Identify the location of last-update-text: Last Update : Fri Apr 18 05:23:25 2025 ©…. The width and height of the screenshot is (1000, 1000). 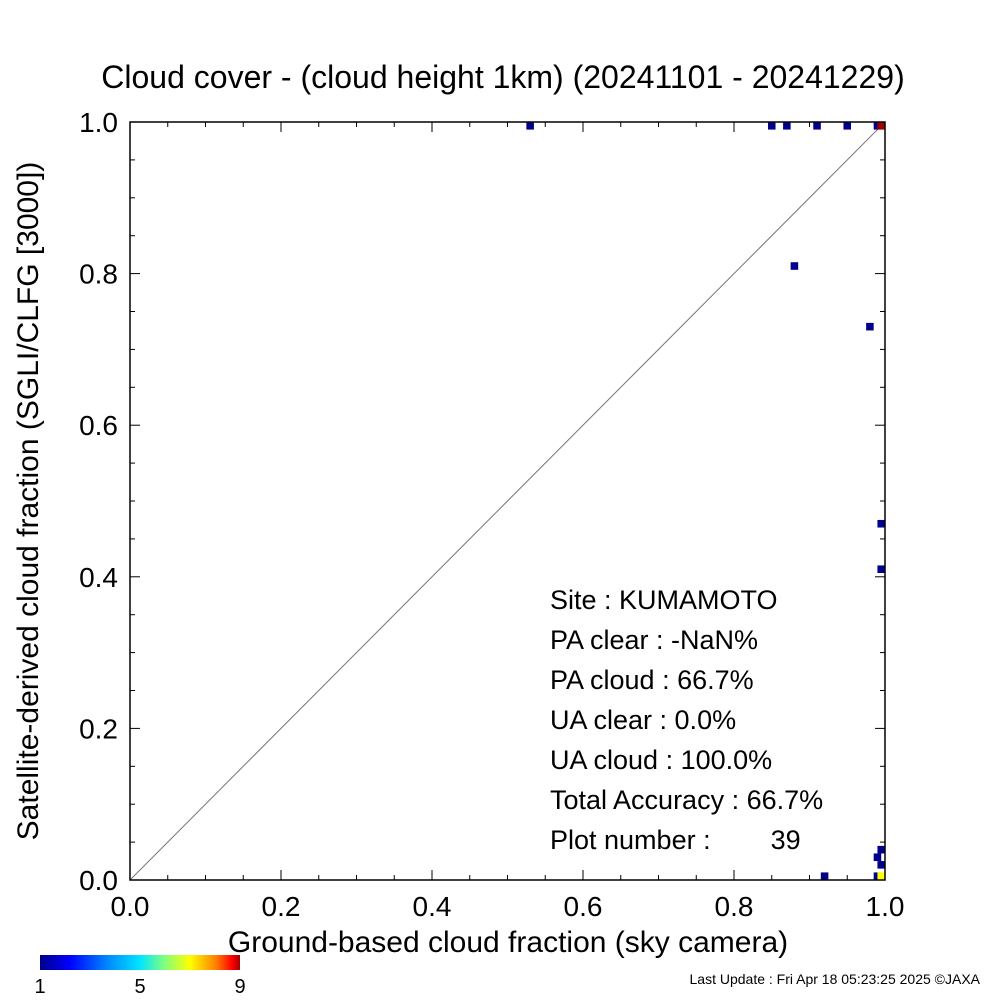
(835, 979).